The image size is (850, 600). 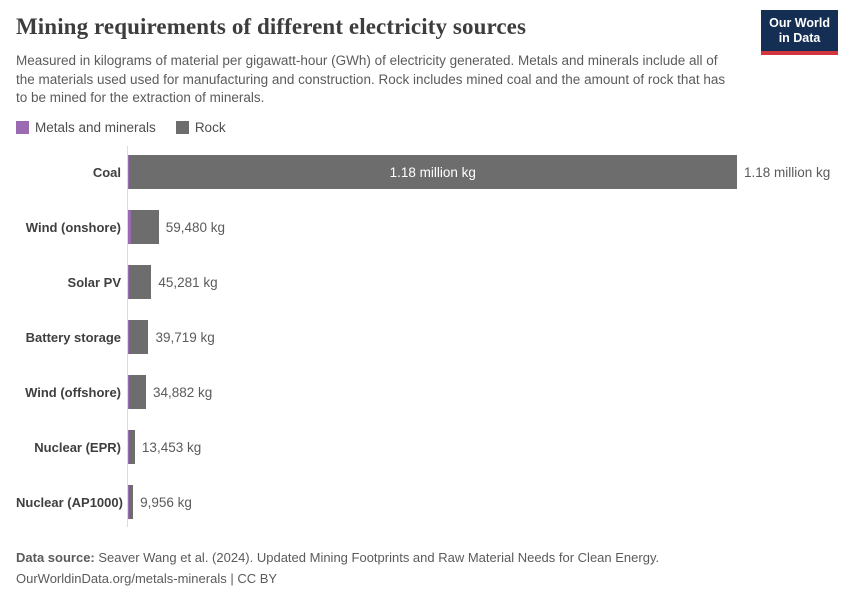 I want to click on bar-nuclear-epr, so click(x=131, y=447).